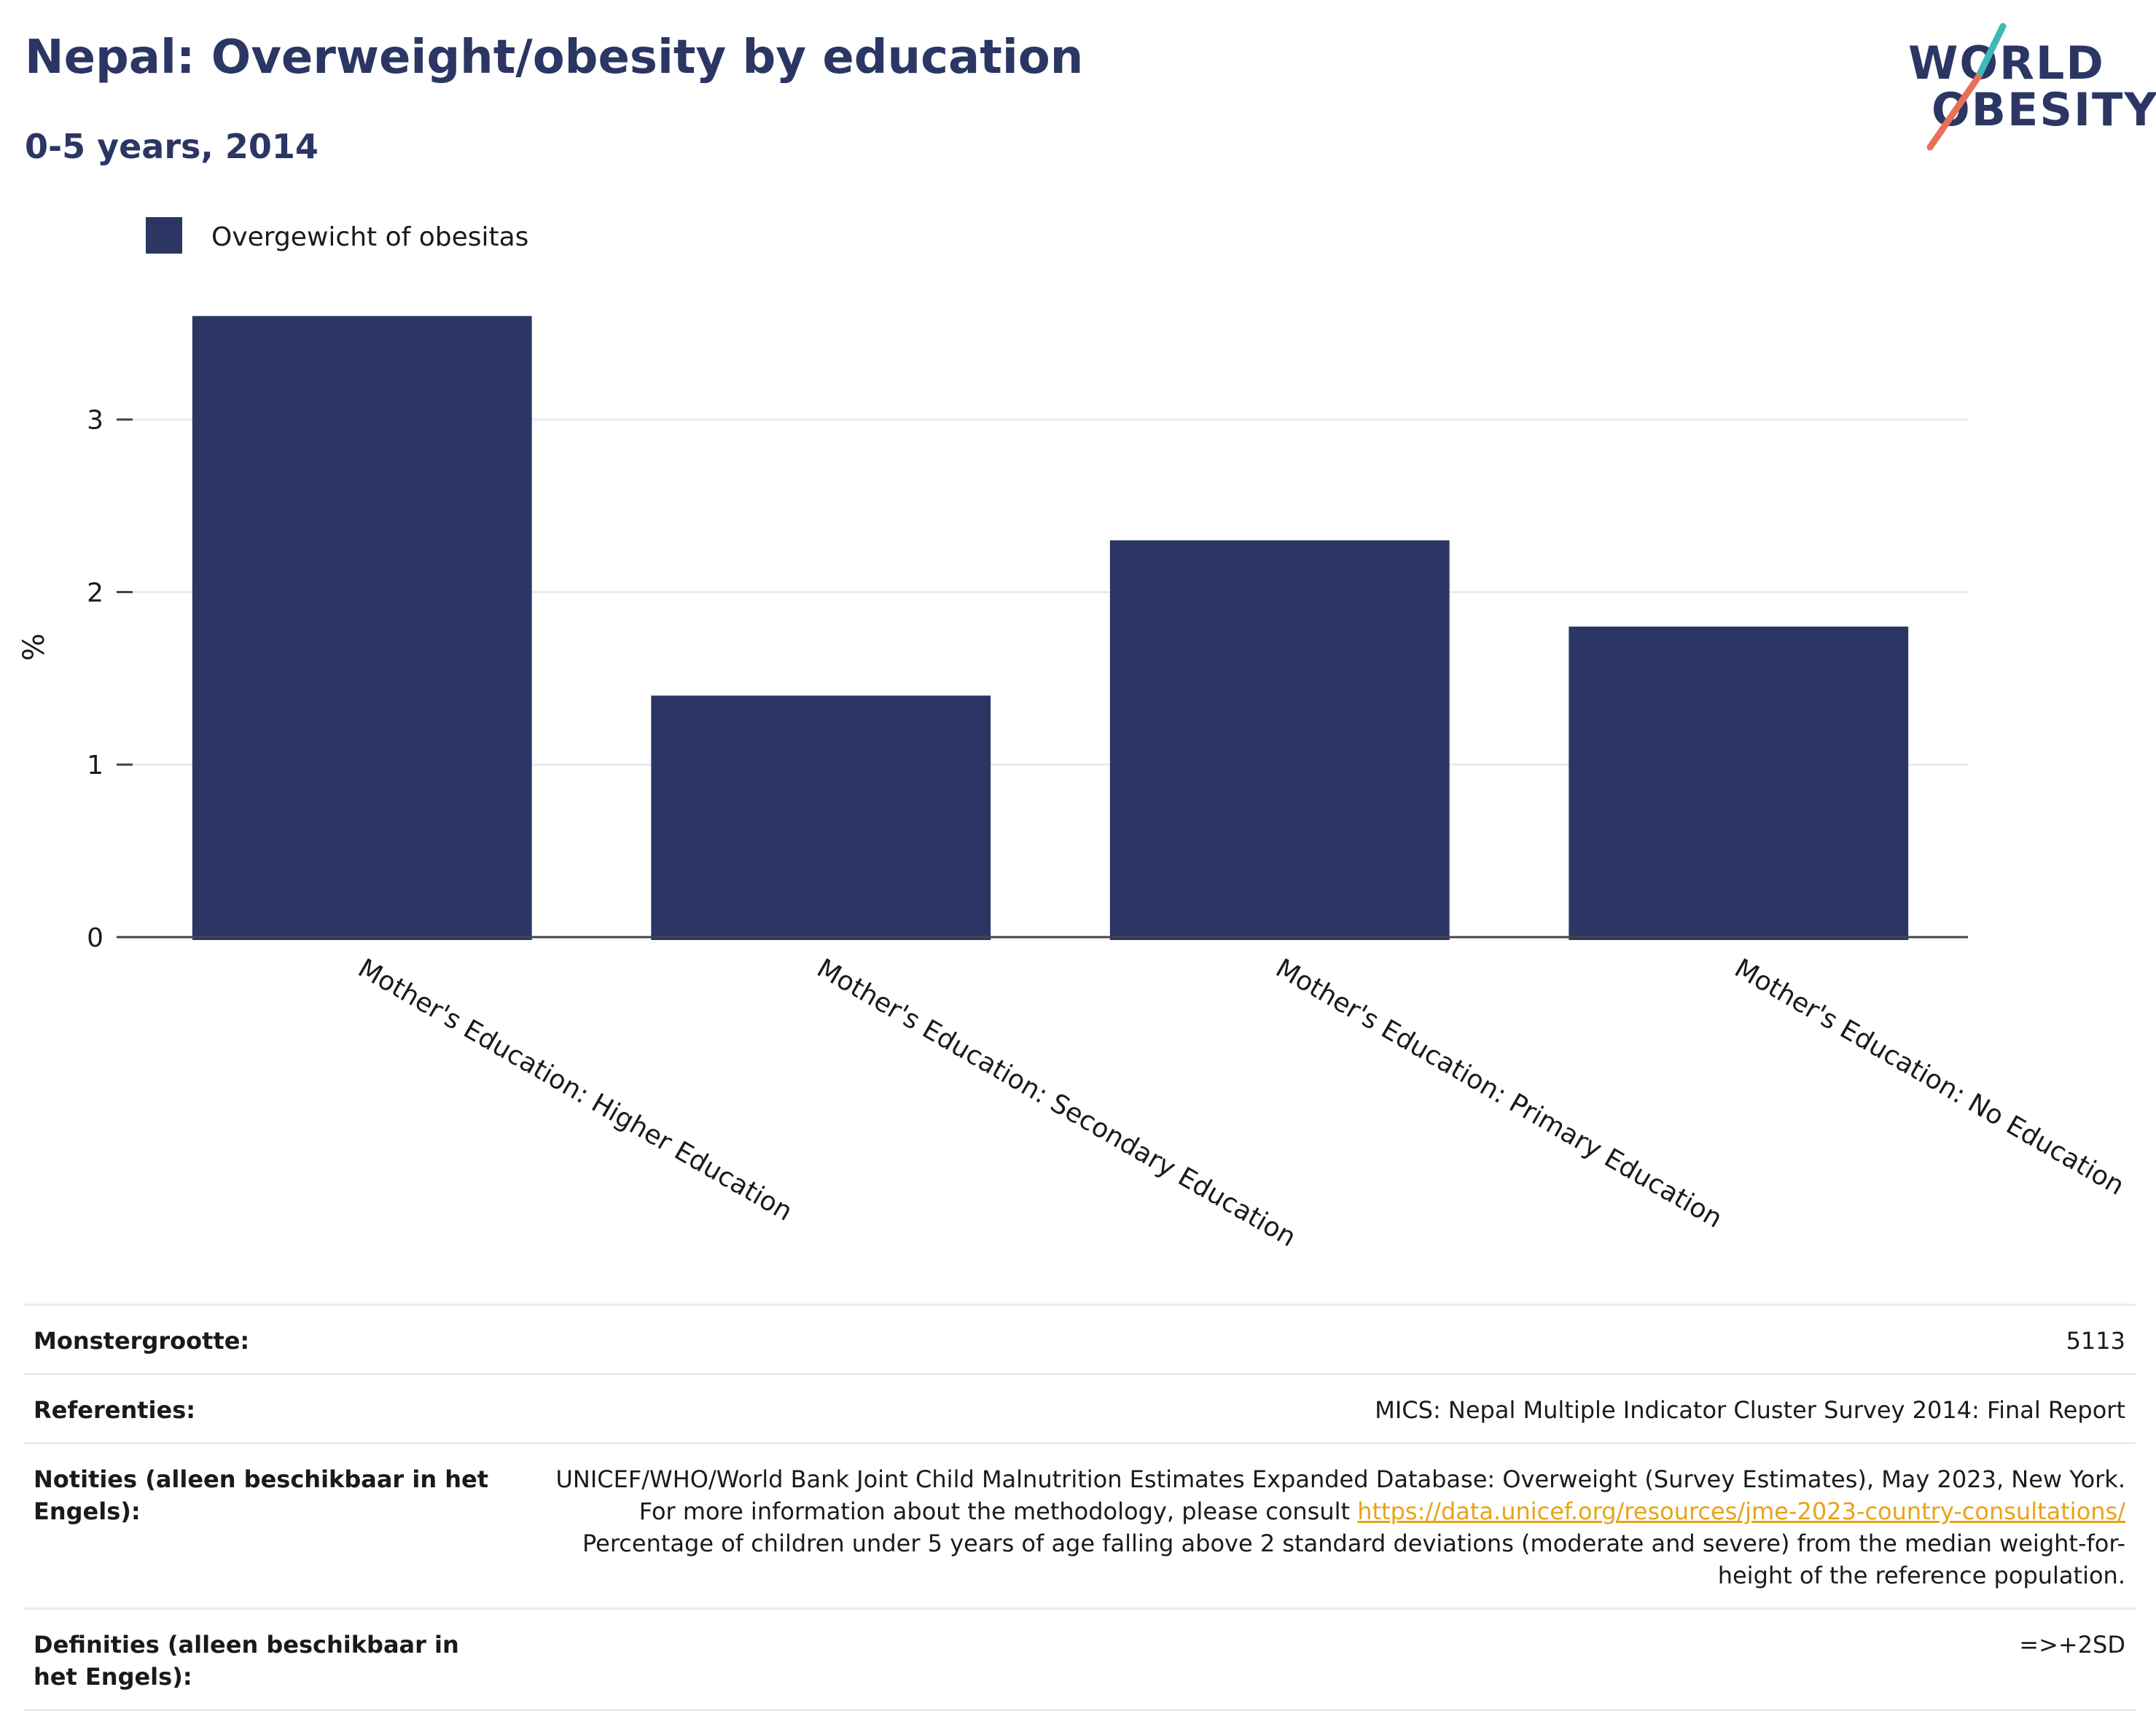 The width and height of the screenshot is (2156, 1711). What do you see at coordinates (370, 237) in the screenshot?
I see `legend-label: Overgewicht of obesitas` at bounding box center [370, 237].